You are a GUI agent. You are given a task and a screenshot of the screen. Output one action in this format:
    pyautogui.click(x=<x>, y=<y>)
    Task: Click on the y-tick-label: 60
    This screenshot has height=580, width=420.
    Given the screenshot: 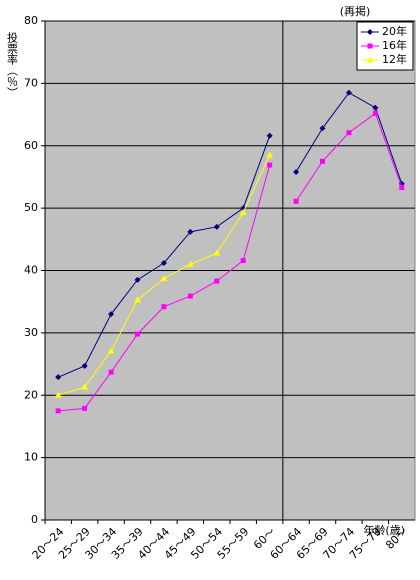 What is the action you would take?
    pyautogui.click(x=31, y=145)
    